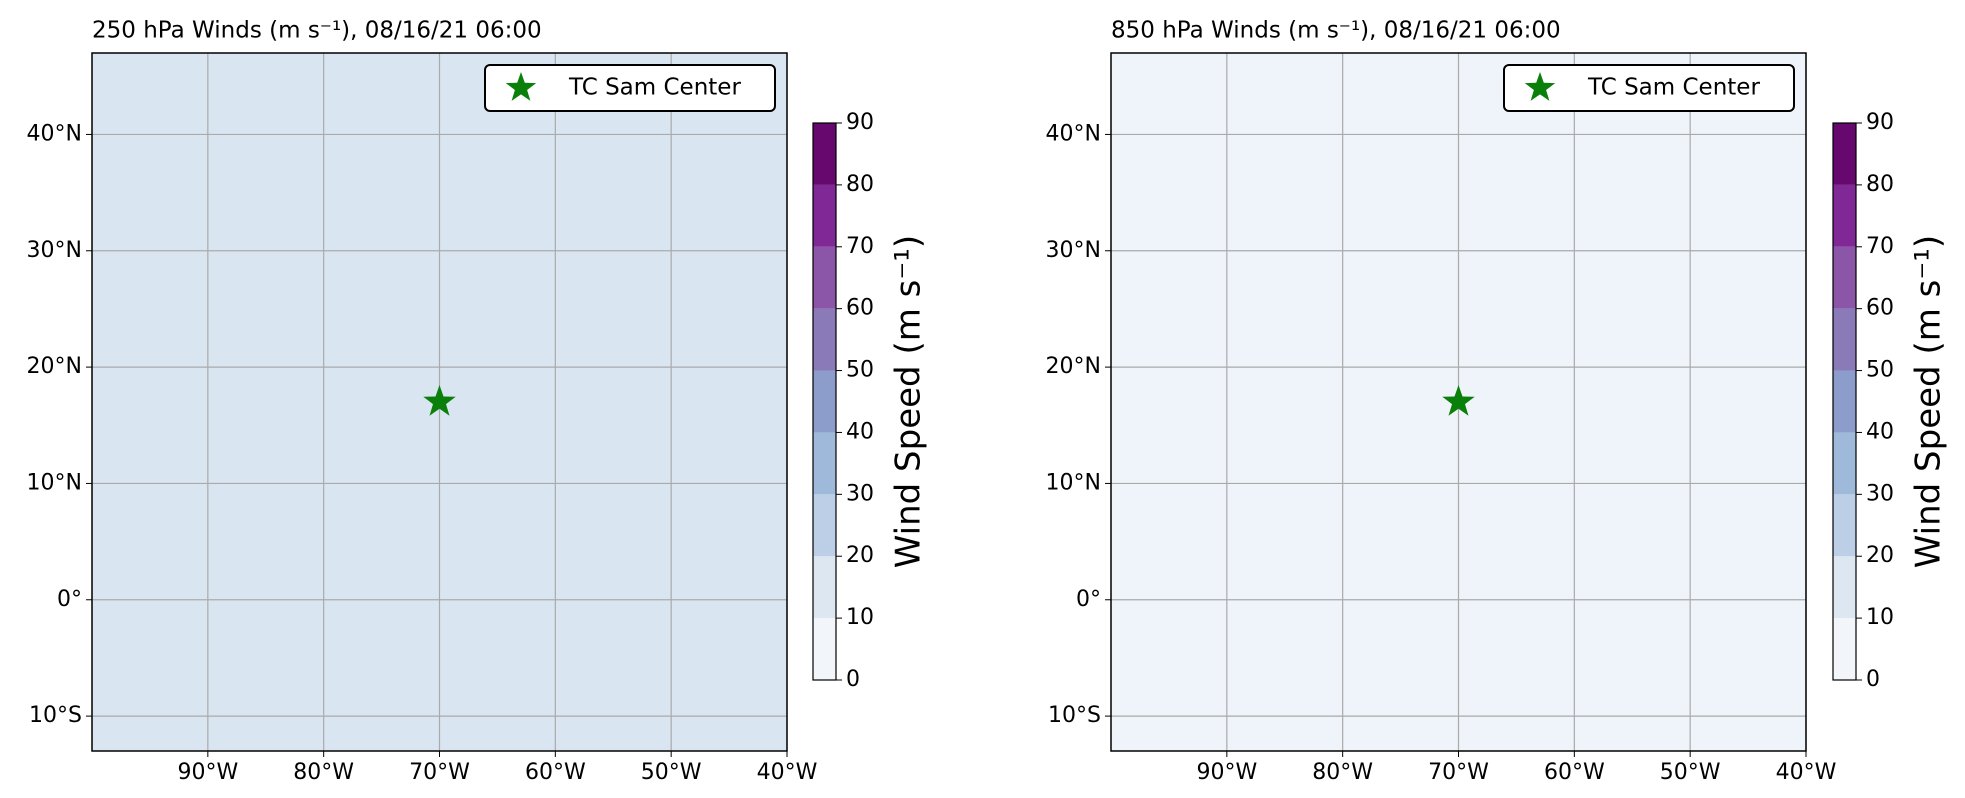 The width and height of the screenshot is (1965, 798). I want to click on panel-title: 850 hPa Winds (m s⁻¹), 08/16/21 06:00, so click(1336, 31).